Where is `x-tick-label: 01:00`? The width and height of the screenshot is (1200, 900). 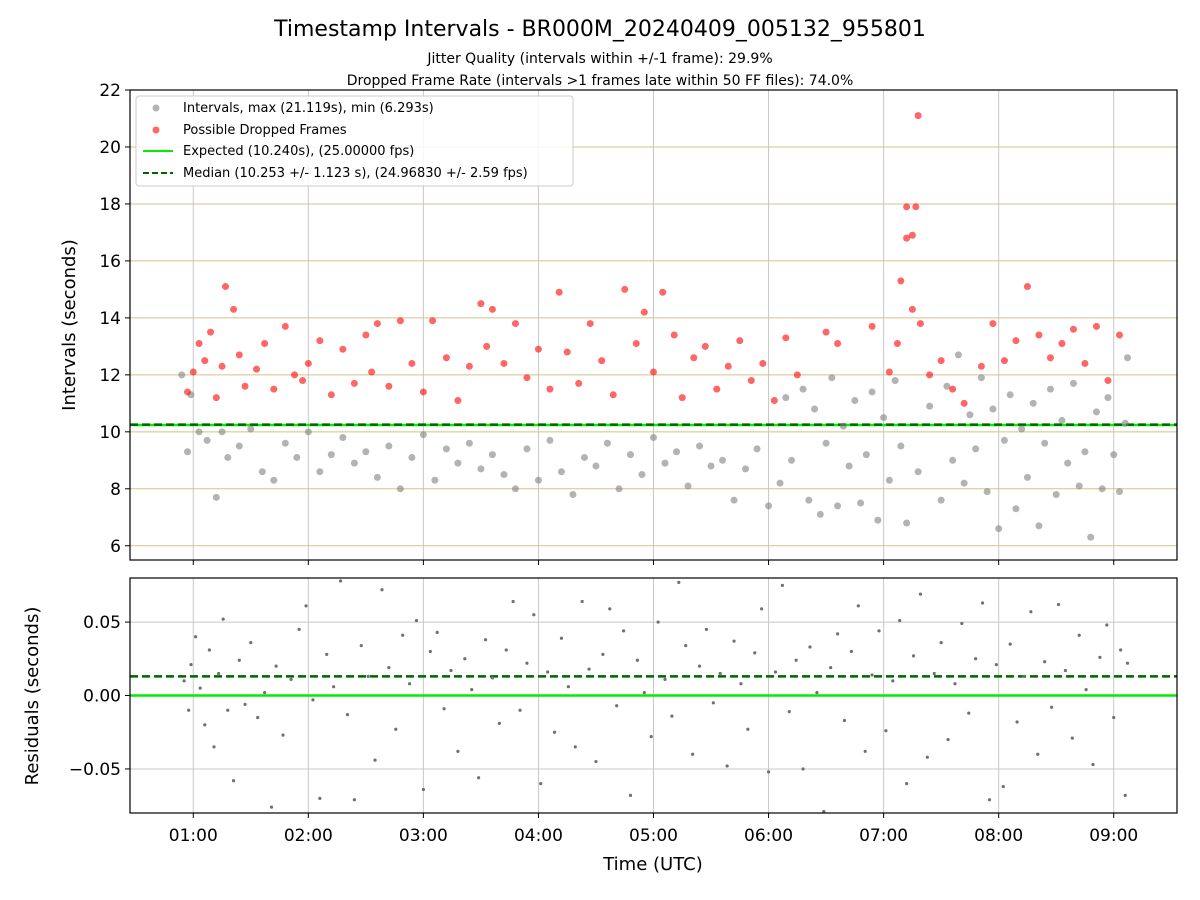
x-tick-label: 01:00 is located at coordinates (193, 836).